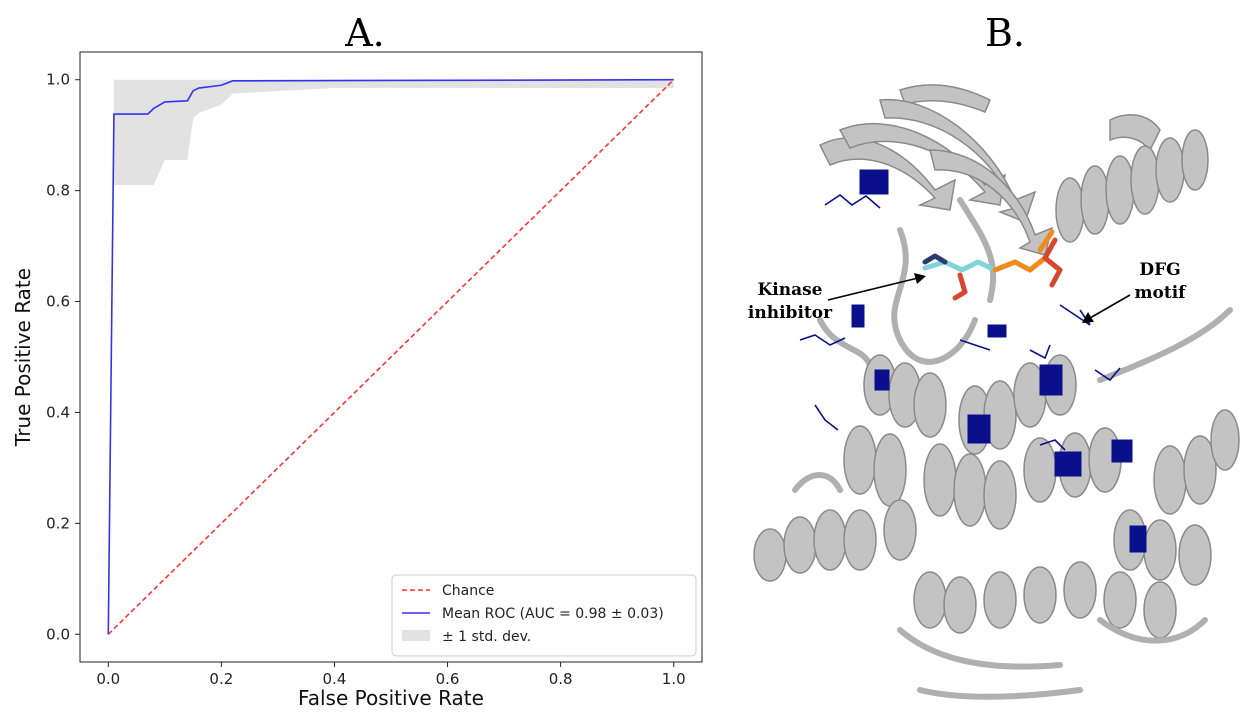  Describe the element at coordinates (1161, 293) in the screenshot. I see `annotation-dfg-line2: motif` at that location.